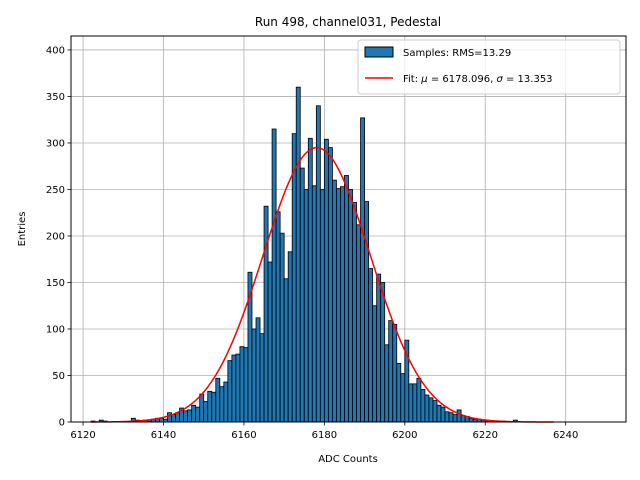 Image resolution: width=640 pixels, height=480 pixels. Describe the element at coordinates (348, 459) in the screenshot. I see `x-axis-label: ADC Counts` at that location.